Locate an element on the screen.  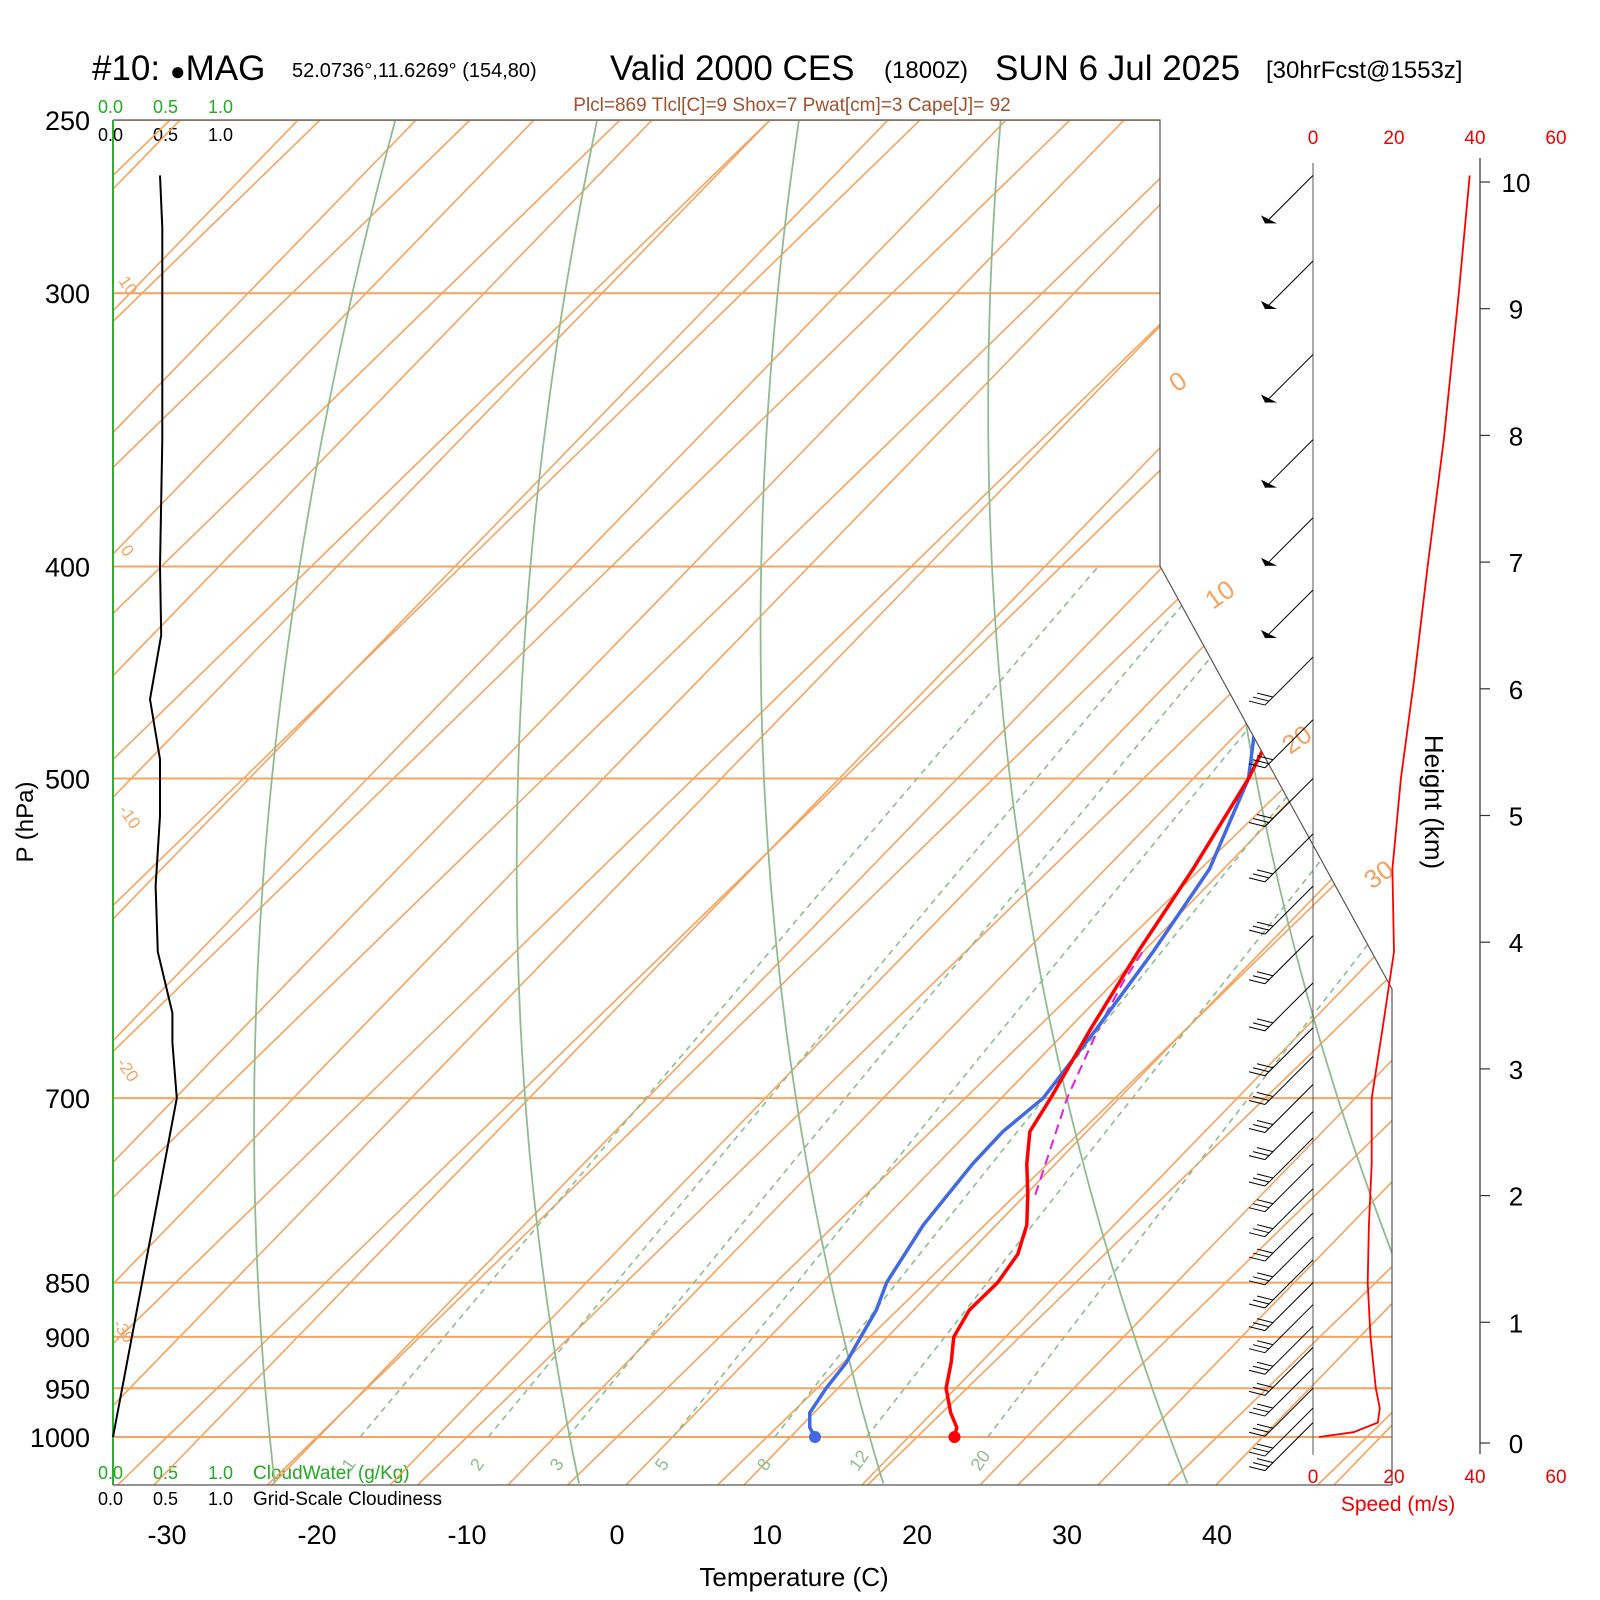
mixing-ratio-label: 2 is located at coordinates (477, 1465).